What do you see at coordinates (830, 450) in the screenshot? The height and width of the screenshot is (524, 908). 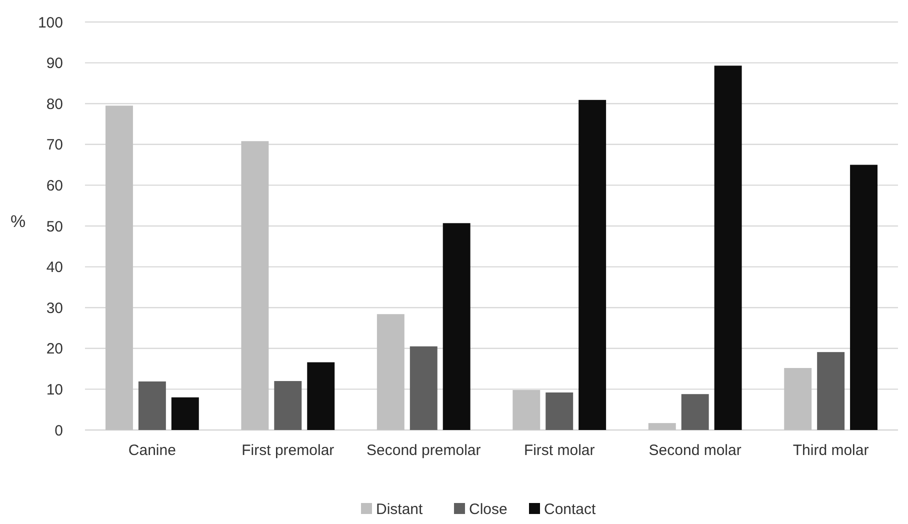 I see `x-tick-label: Third molar` at bounding box center [830, 450].